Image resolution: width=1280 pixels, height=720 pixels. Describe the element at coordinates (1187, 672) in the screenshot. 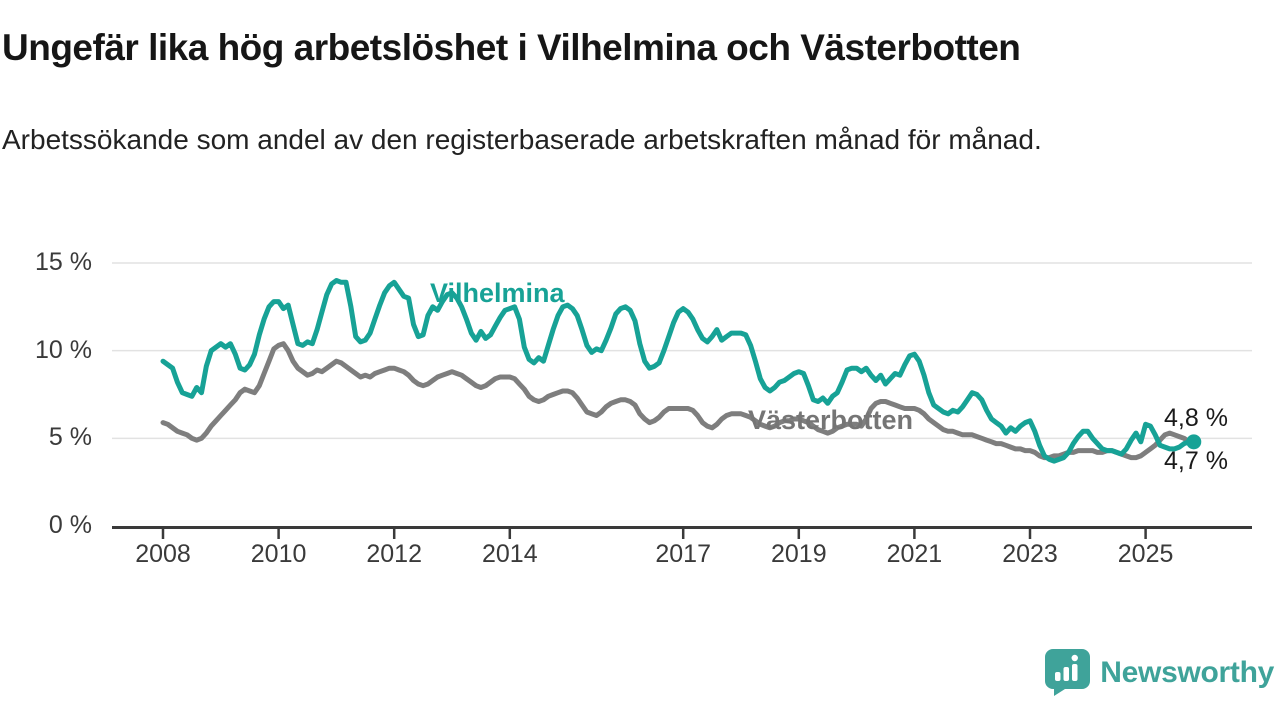

I see `newsworthy-logo-text: Newsworthy` at that location.